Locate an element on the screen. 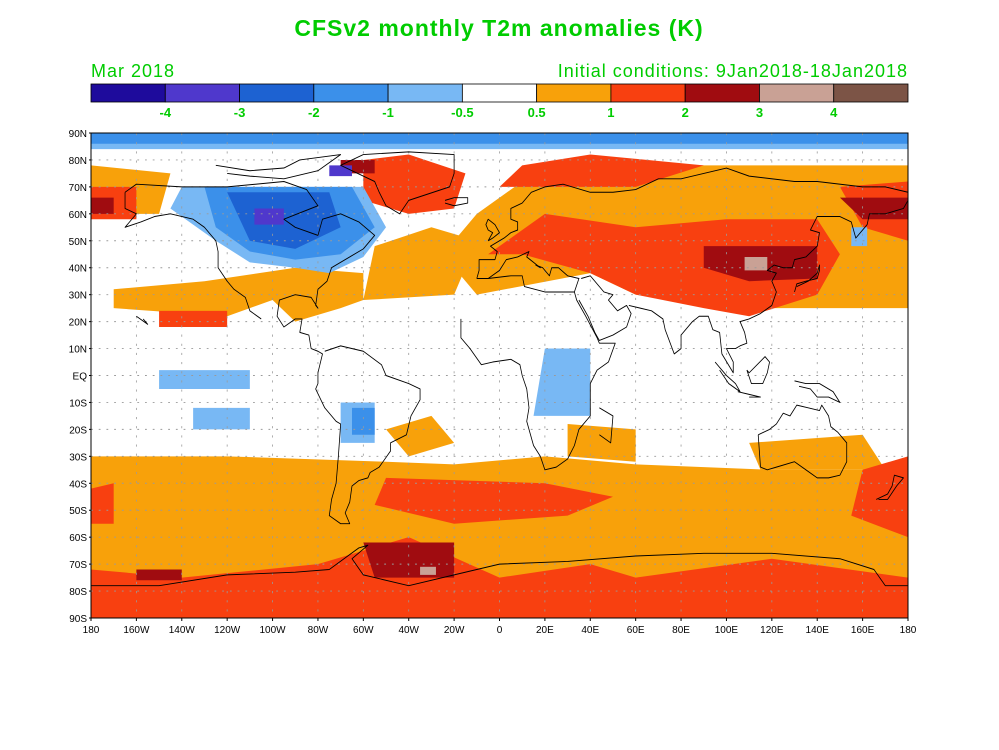 The width and height of the screenshot is (999, 750). colorbar-tick-label: -2 is located at coordinates (314, 112).